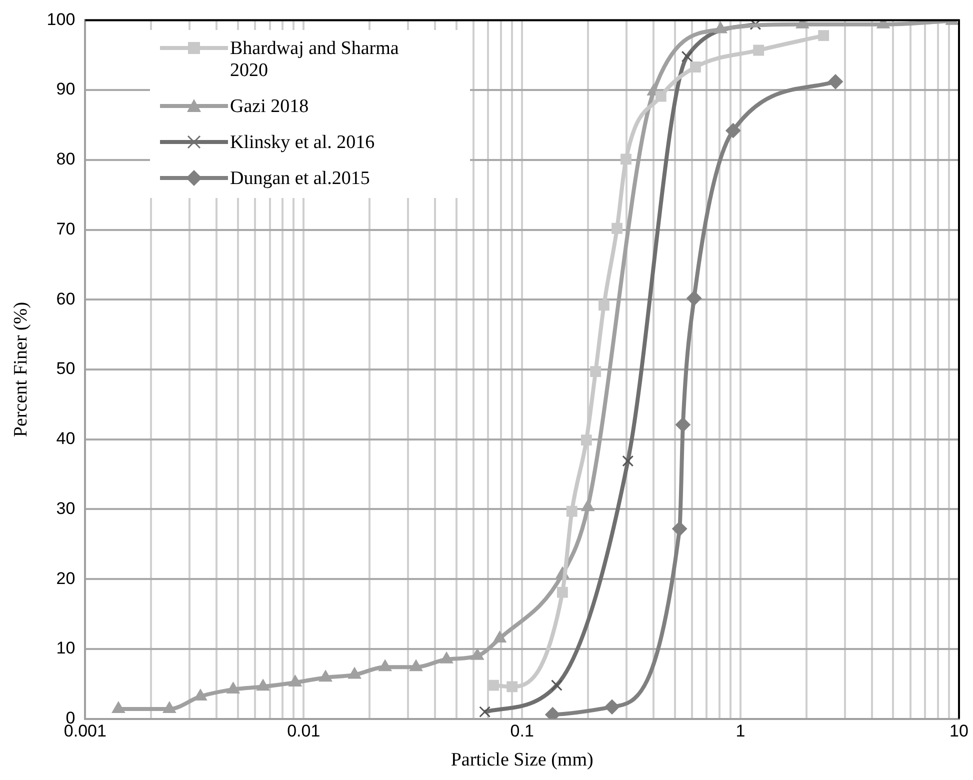  What do you see at coordinates (21, 370) in the screenshot?
I see `y-axis-title: Percent Finer (%)` at bounding box center [21, 370].